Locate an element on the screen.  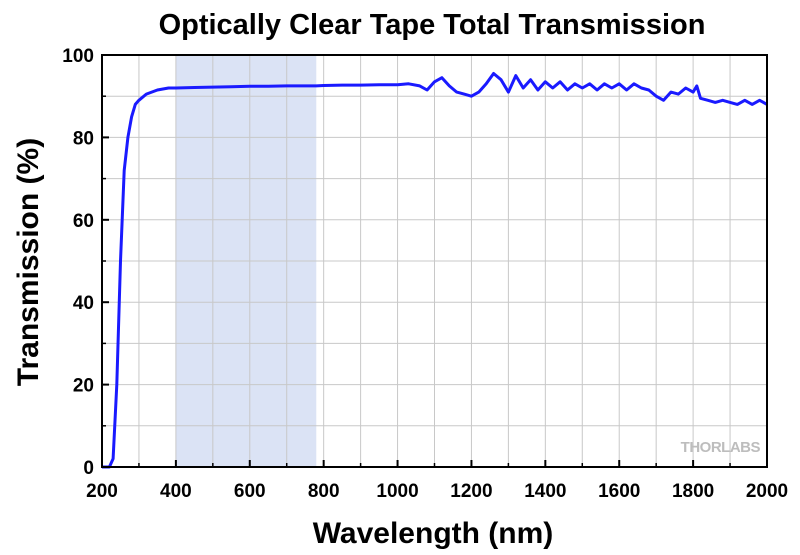
y-tick-label: 60 is located at coordinates (83, 221).